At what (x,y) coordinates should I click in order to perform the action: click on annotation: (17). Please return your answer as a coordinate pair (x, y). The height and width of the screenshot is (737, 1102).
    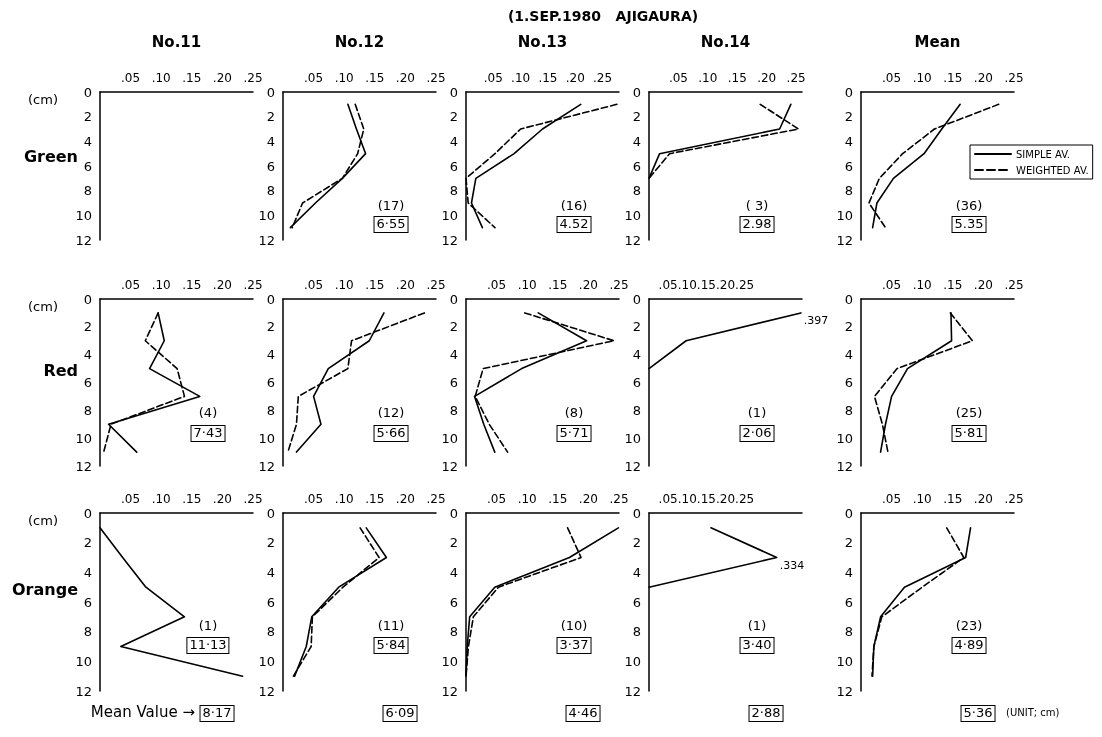
    Looking at the image, I should click on (391, 206).